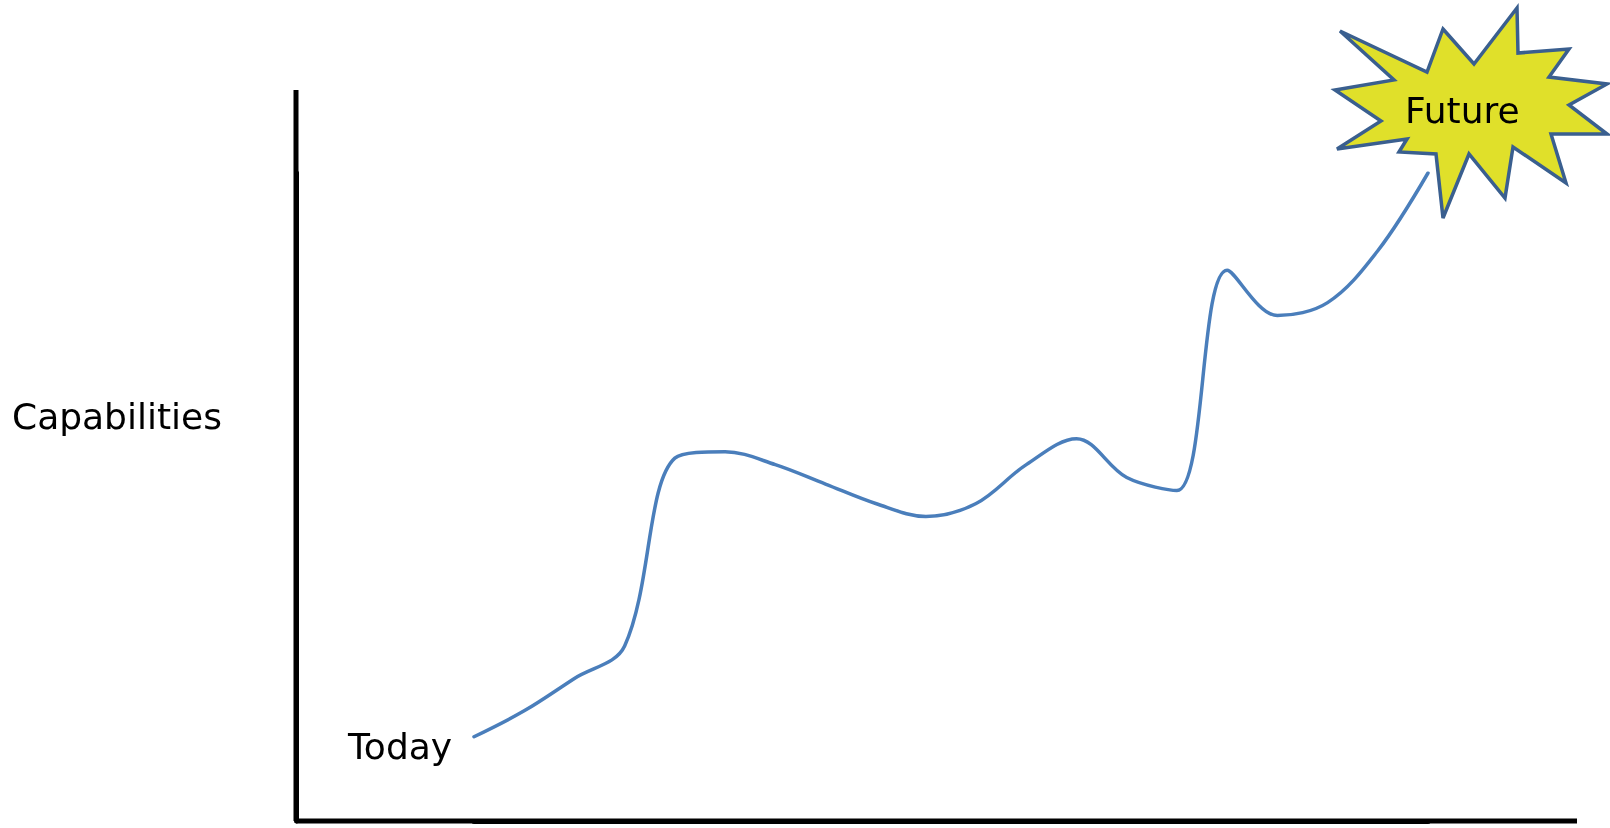 This screenshot has width=1610, height=828. What do you see at coordinates (400, 746) in the screenshot?
I see `text: Today` at bounding box center [400, 746].